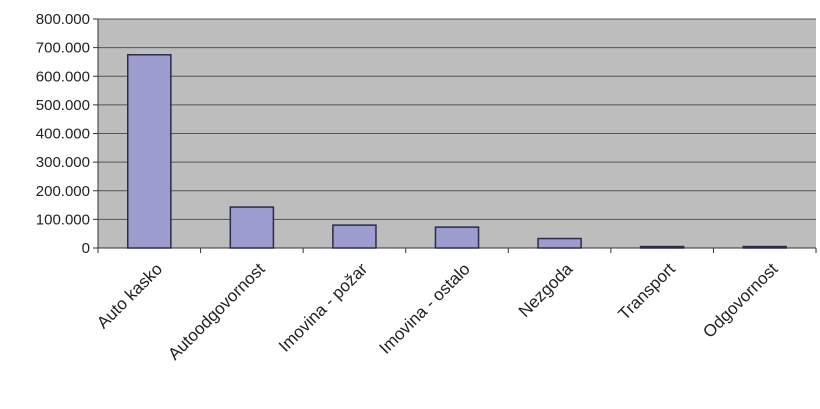 This screenshot has height=409, width=820. What do you see at coordinates (86, 248) in the screenshot?
I see `y-tick-label: 0` at bounding box center [86, 248].